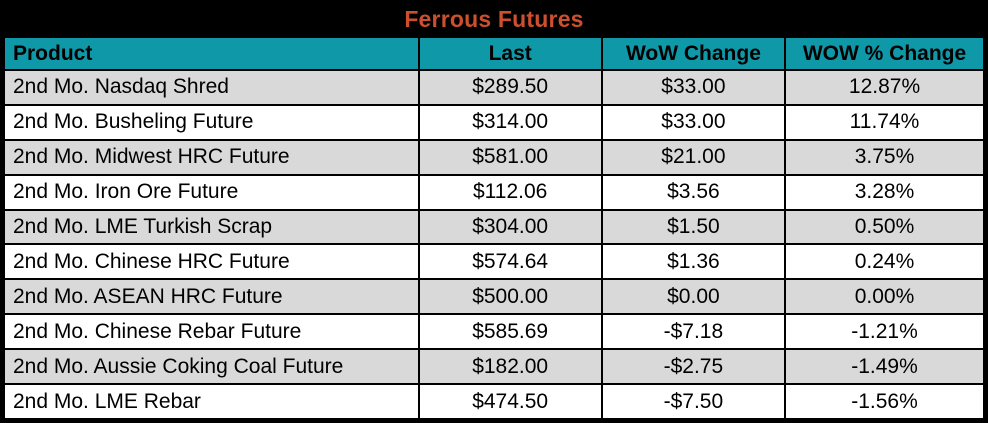 The height and width of the screenshot is (423, 988). I want to click on column-header-last: Last, so click(510, 53).